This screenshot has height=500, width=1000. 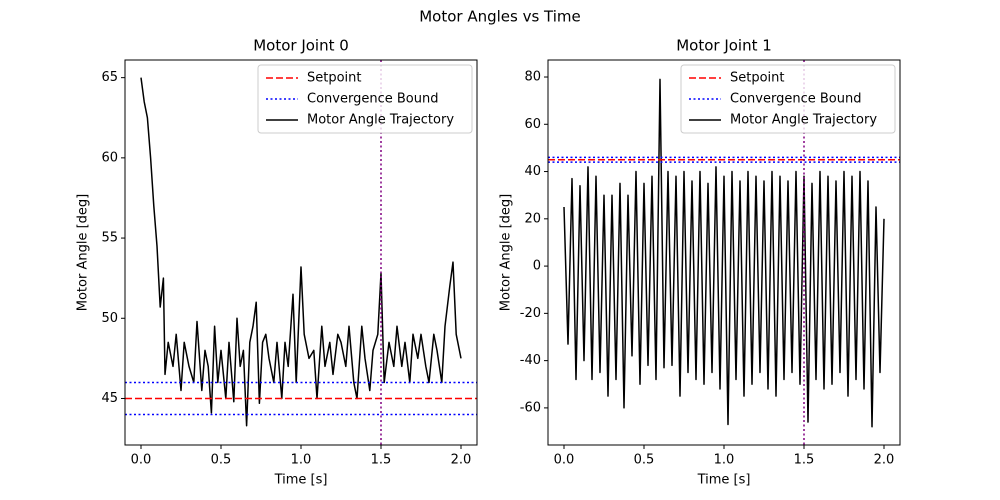 I want to click on y-tick-label: -40, so click(x=530, y=360).